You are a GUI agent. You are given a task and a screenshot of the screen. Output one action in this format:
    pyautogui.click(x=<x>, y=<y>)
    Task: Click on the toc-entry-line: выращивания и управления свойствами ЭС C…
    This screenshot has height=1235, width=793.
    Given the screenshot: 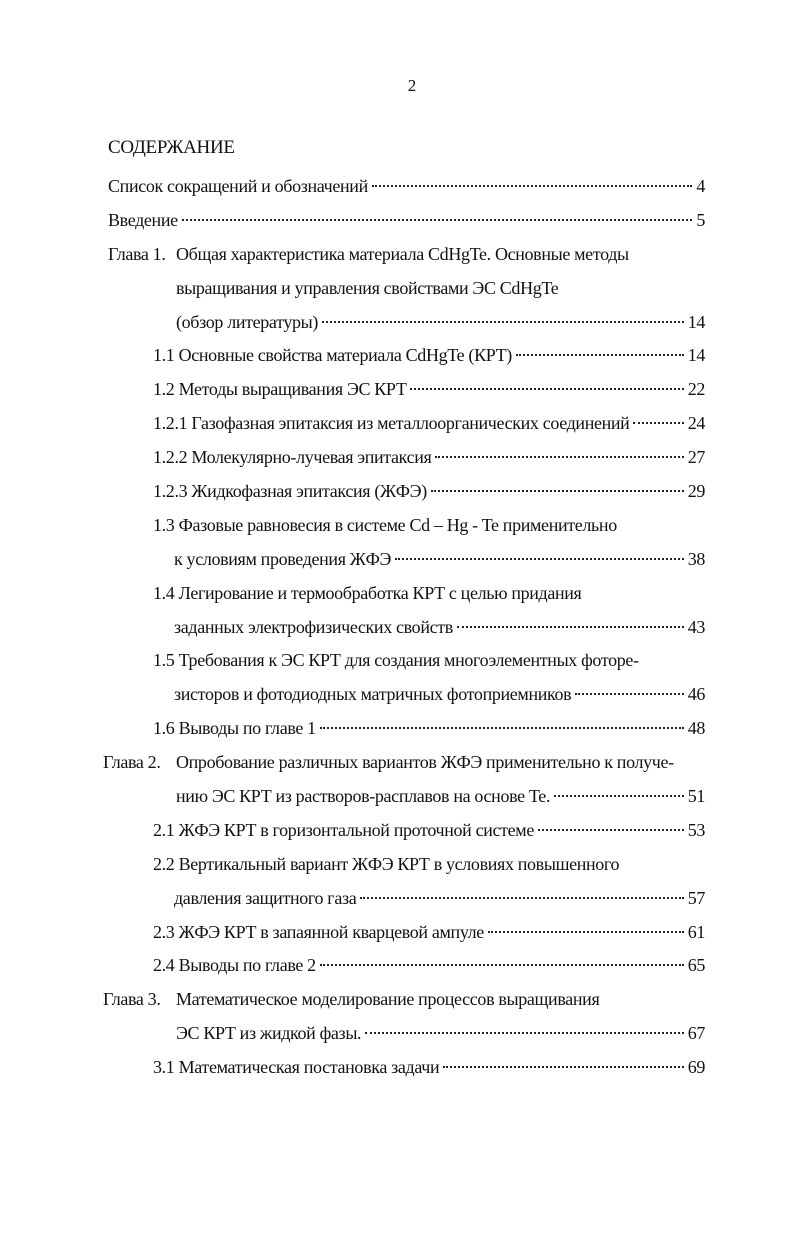 What is the action you would take?
    pyautogui.click(x=396, y=289)
    